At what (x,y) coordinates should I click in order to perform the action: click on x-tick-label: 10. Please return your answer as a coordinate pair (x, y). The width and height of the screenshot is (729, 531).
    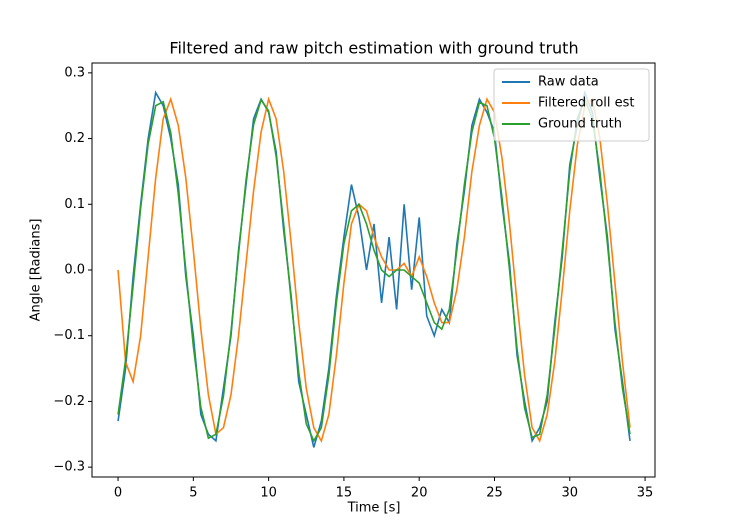
    Looking at the image, I should click on (268, 493).